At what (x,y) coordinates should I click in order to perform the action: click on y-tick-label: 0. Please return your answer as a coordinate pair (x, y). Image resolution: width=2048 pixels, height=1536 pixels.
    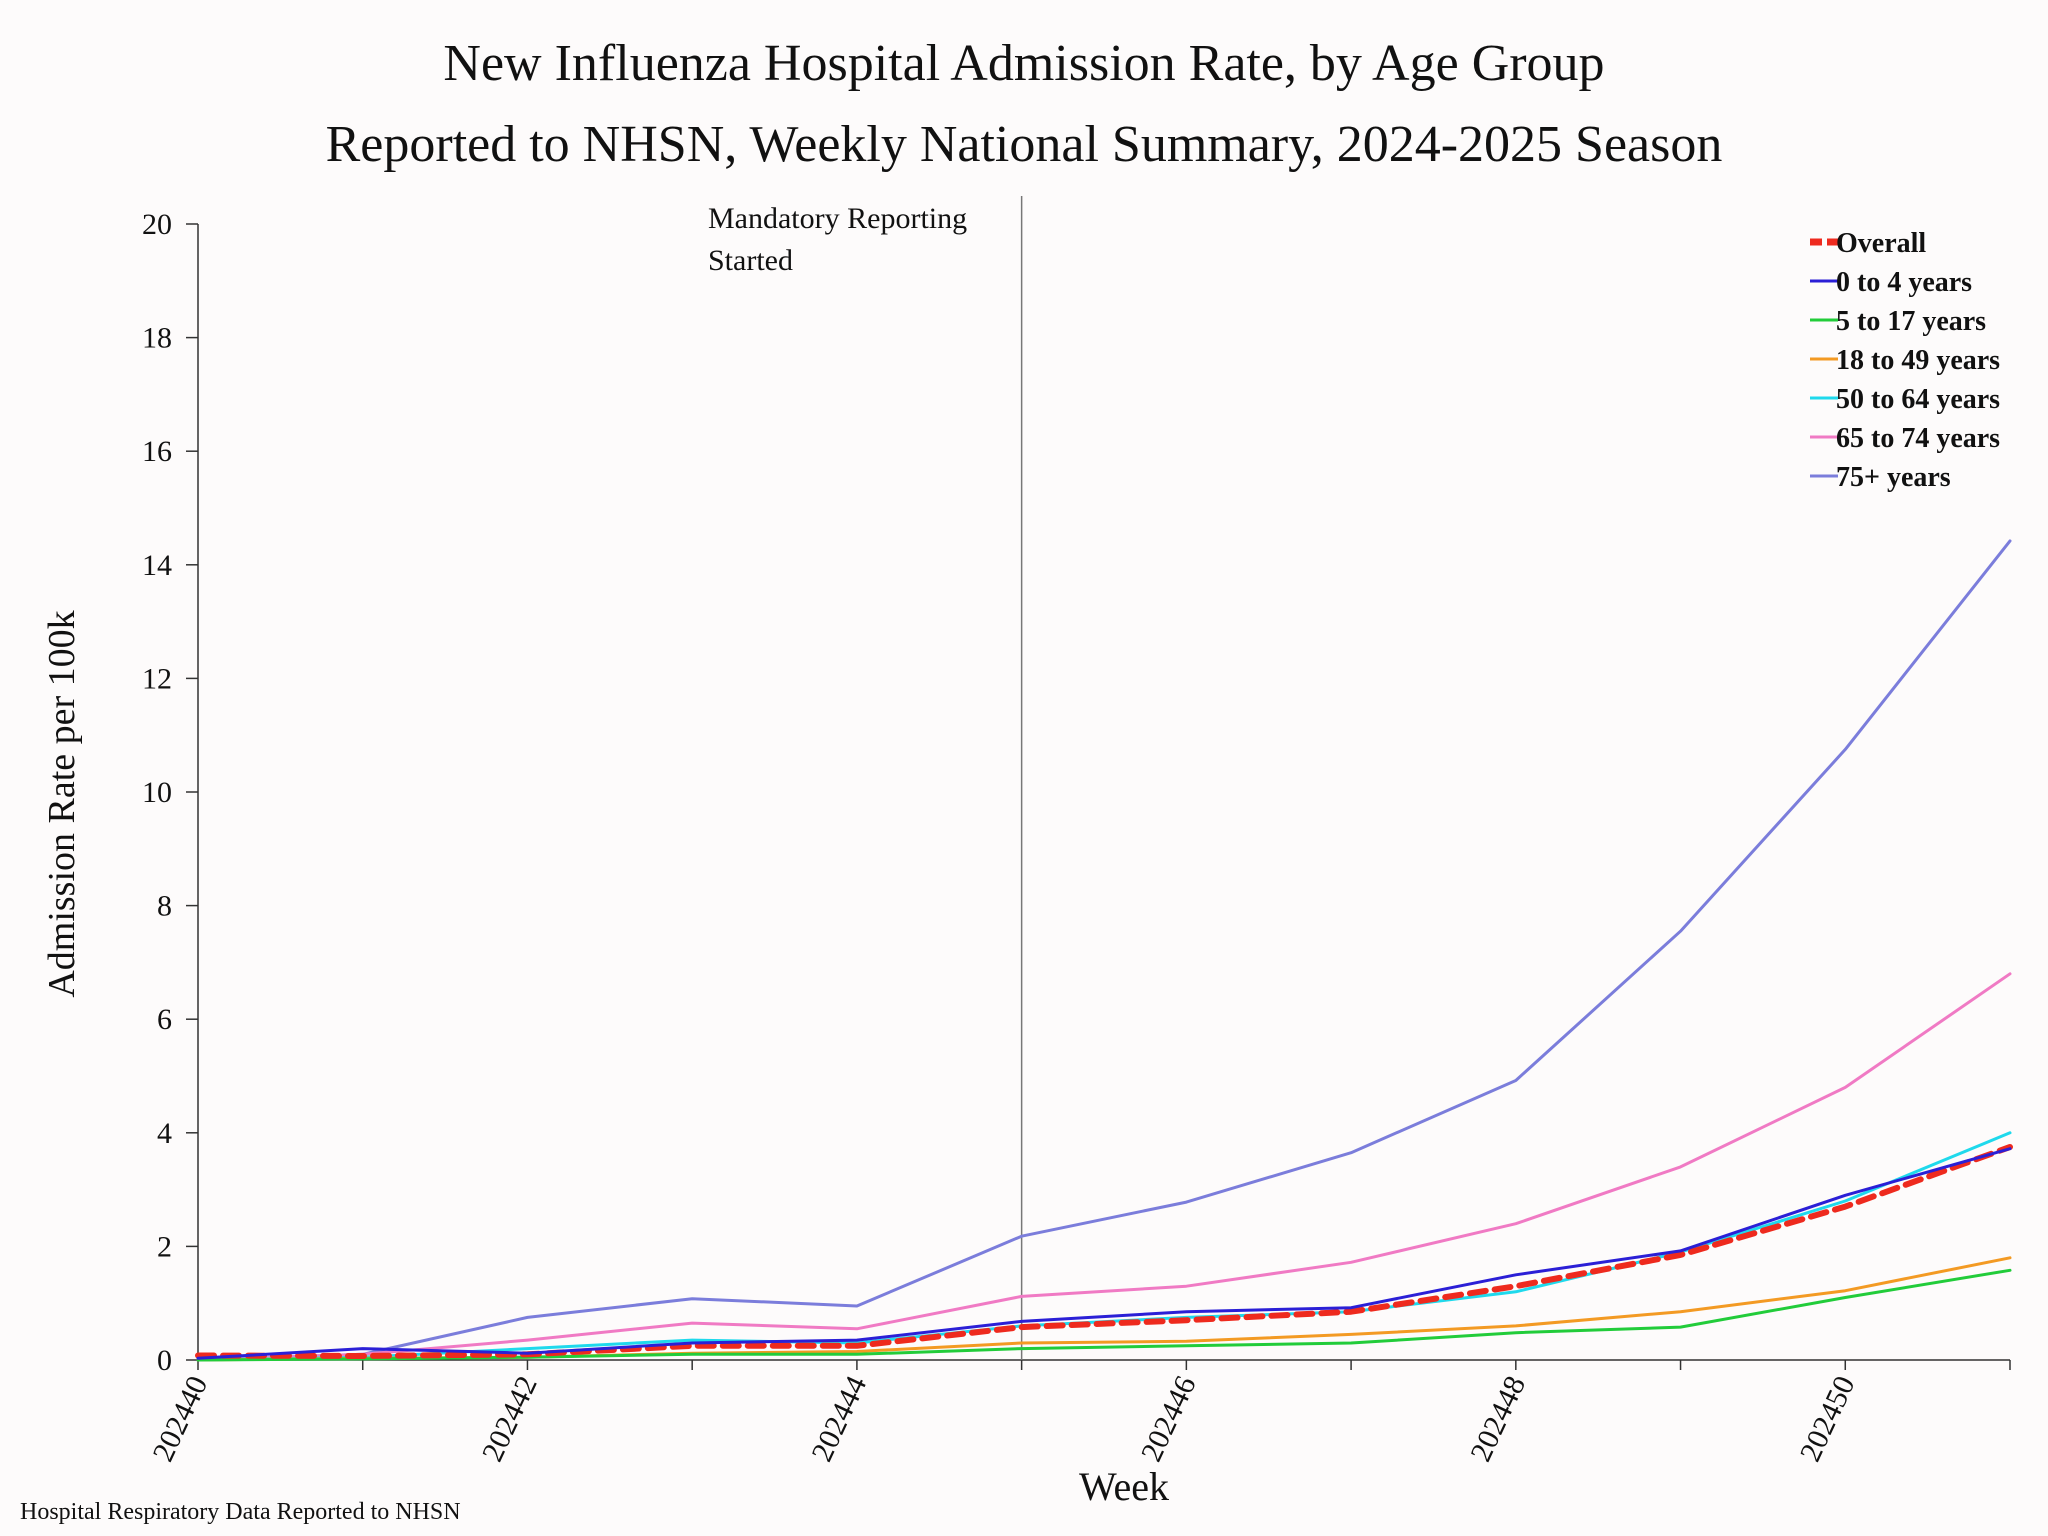
    Looking at the image, I should click on (164, 1360).